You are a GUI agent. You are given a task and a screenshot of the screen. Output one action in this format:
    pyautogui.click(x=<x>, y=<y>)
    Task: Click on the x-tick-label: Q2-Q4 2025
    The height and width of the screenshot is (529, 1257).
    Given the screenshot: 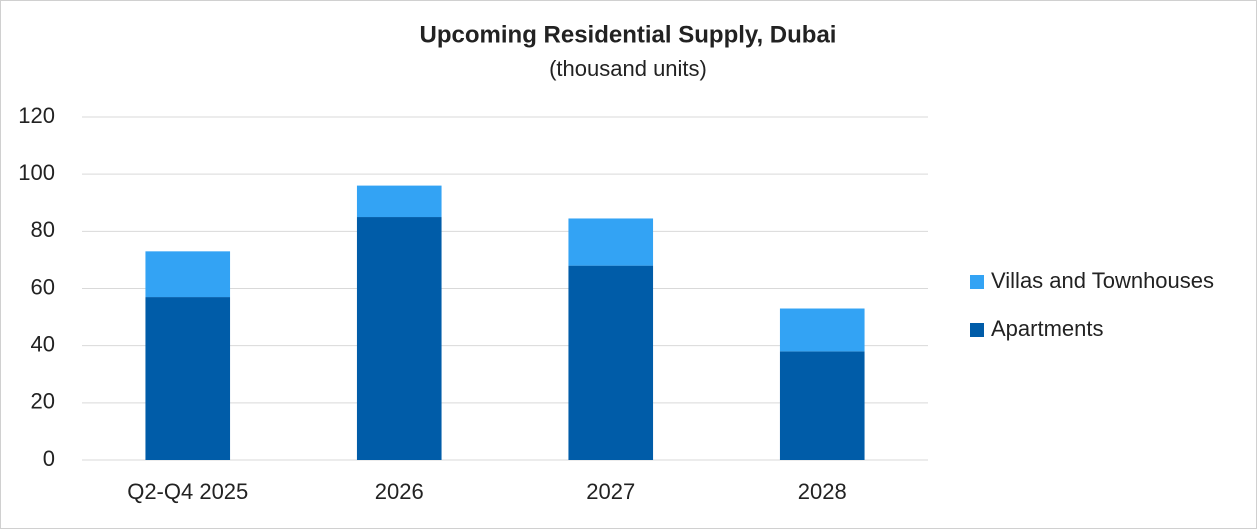 What is the action you would take?
    pyautogui.click(x=187, y=491)
    